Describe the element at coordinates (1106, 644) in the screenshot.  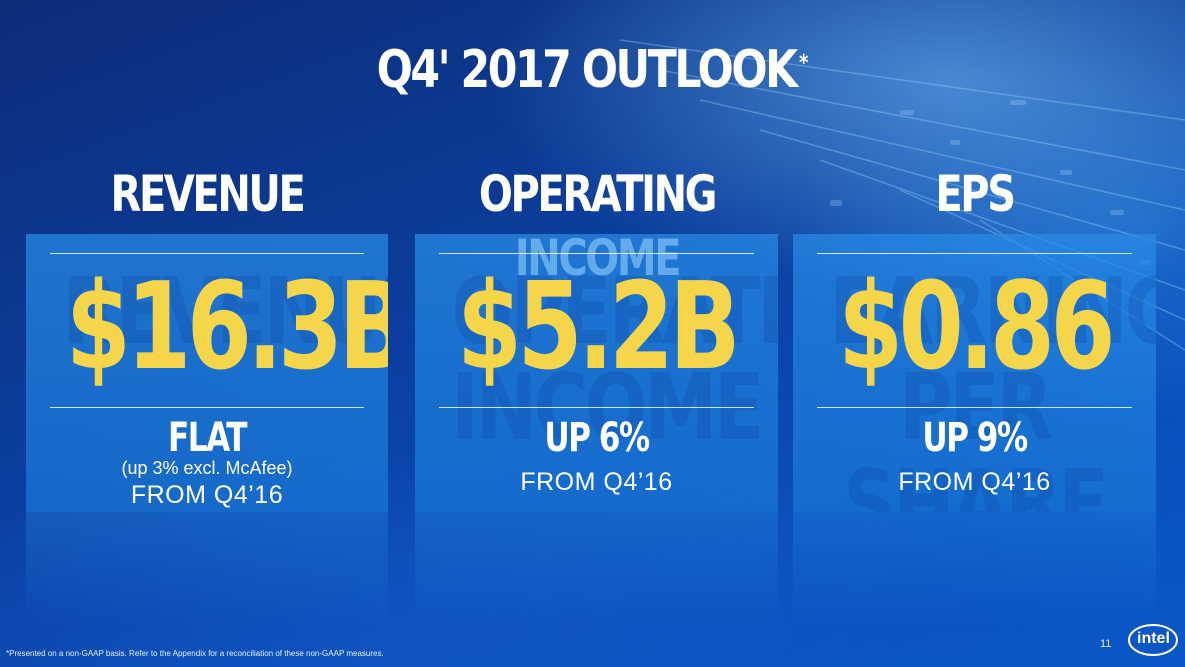
I see `page-number: 11` at that location.